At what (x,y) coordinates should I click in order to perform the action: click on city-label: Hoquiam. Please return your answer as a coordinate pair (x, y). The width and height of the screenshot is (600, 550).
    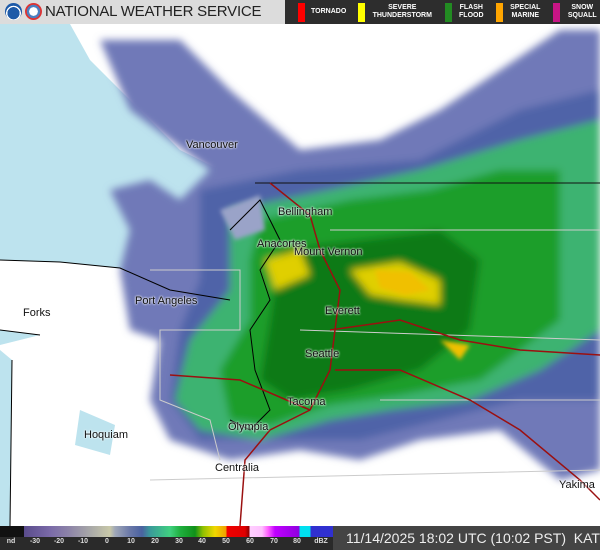
    Looking at the image, I should click on (106, 435).